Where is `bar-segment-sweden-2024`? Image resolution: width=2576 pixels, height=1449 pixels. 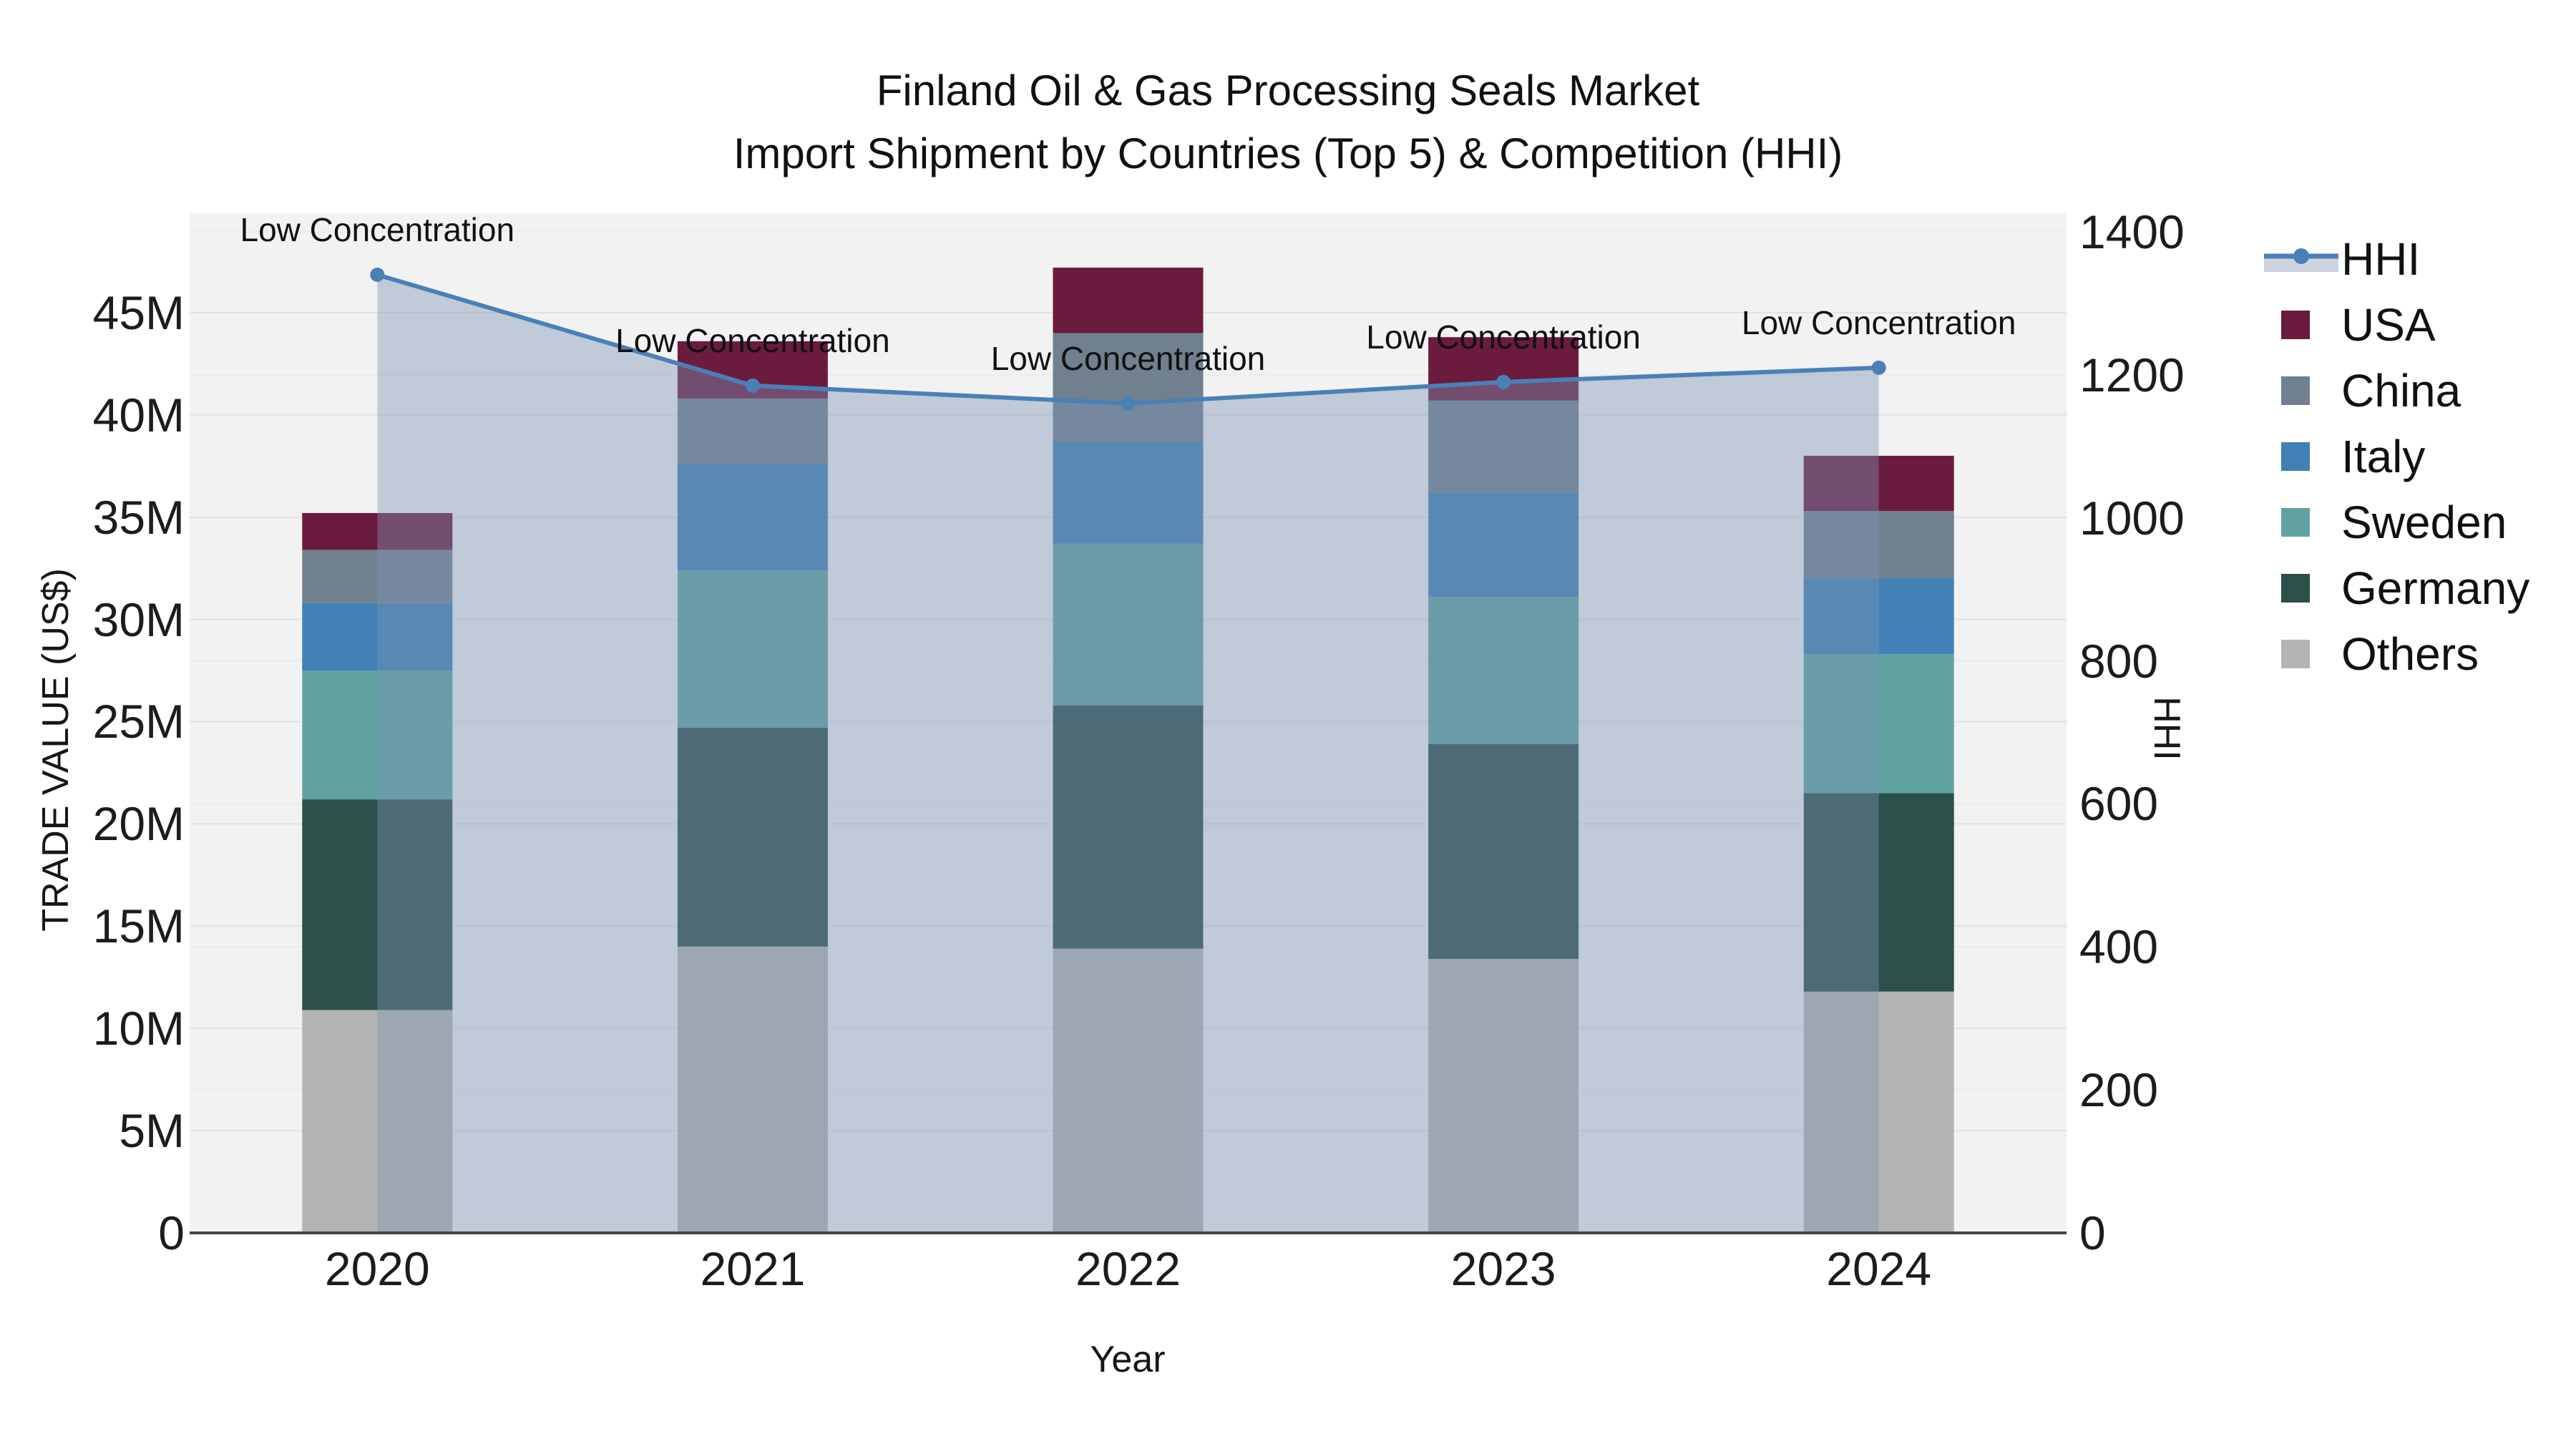
bar-segment-sweden-2024 is located at coordinates (1878, 724).